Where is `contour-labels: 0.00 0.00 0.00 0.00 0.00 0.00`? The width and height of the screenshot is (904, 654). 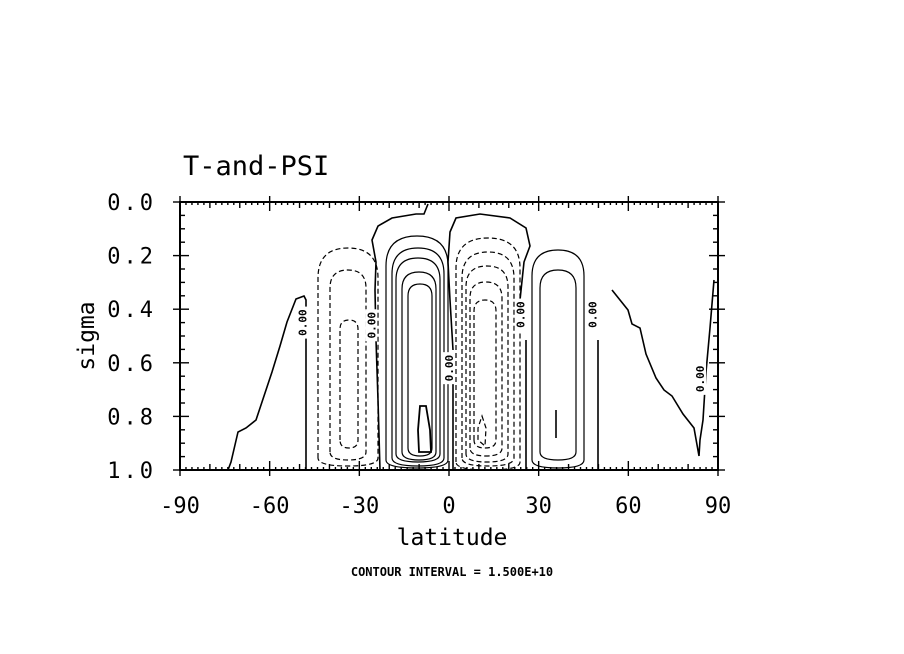
contour-labels: 0.00 0.00 0.00 0.00 0.00 0.00 is located at coordinates (501, 346).